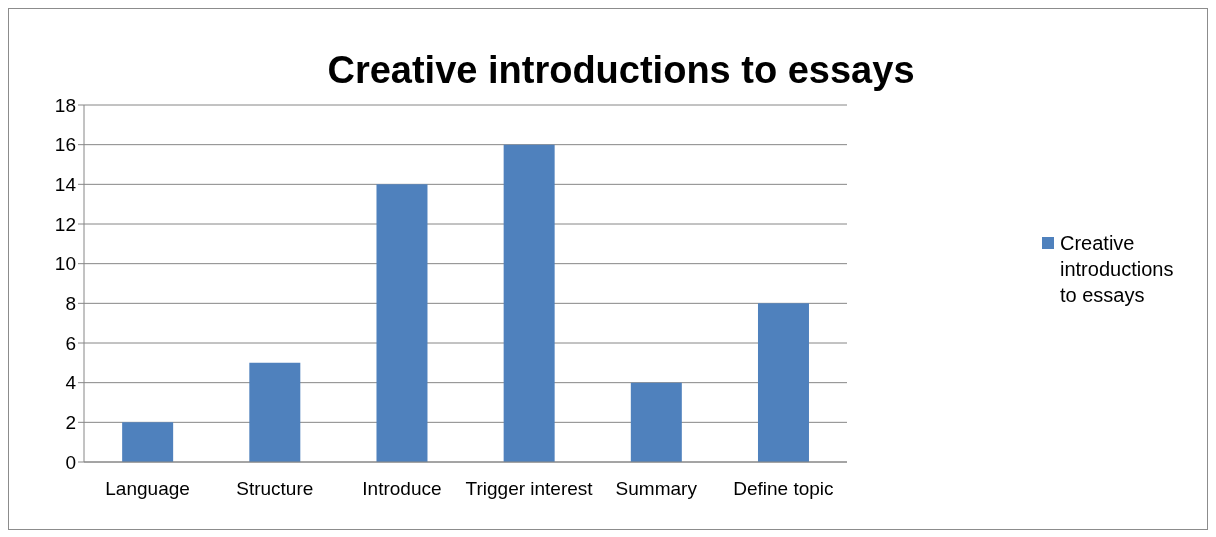  What do you see at coordinates (70, 462) in the screenshot?
I see `y-tick-label: 0` at bounding box center [70, 462].